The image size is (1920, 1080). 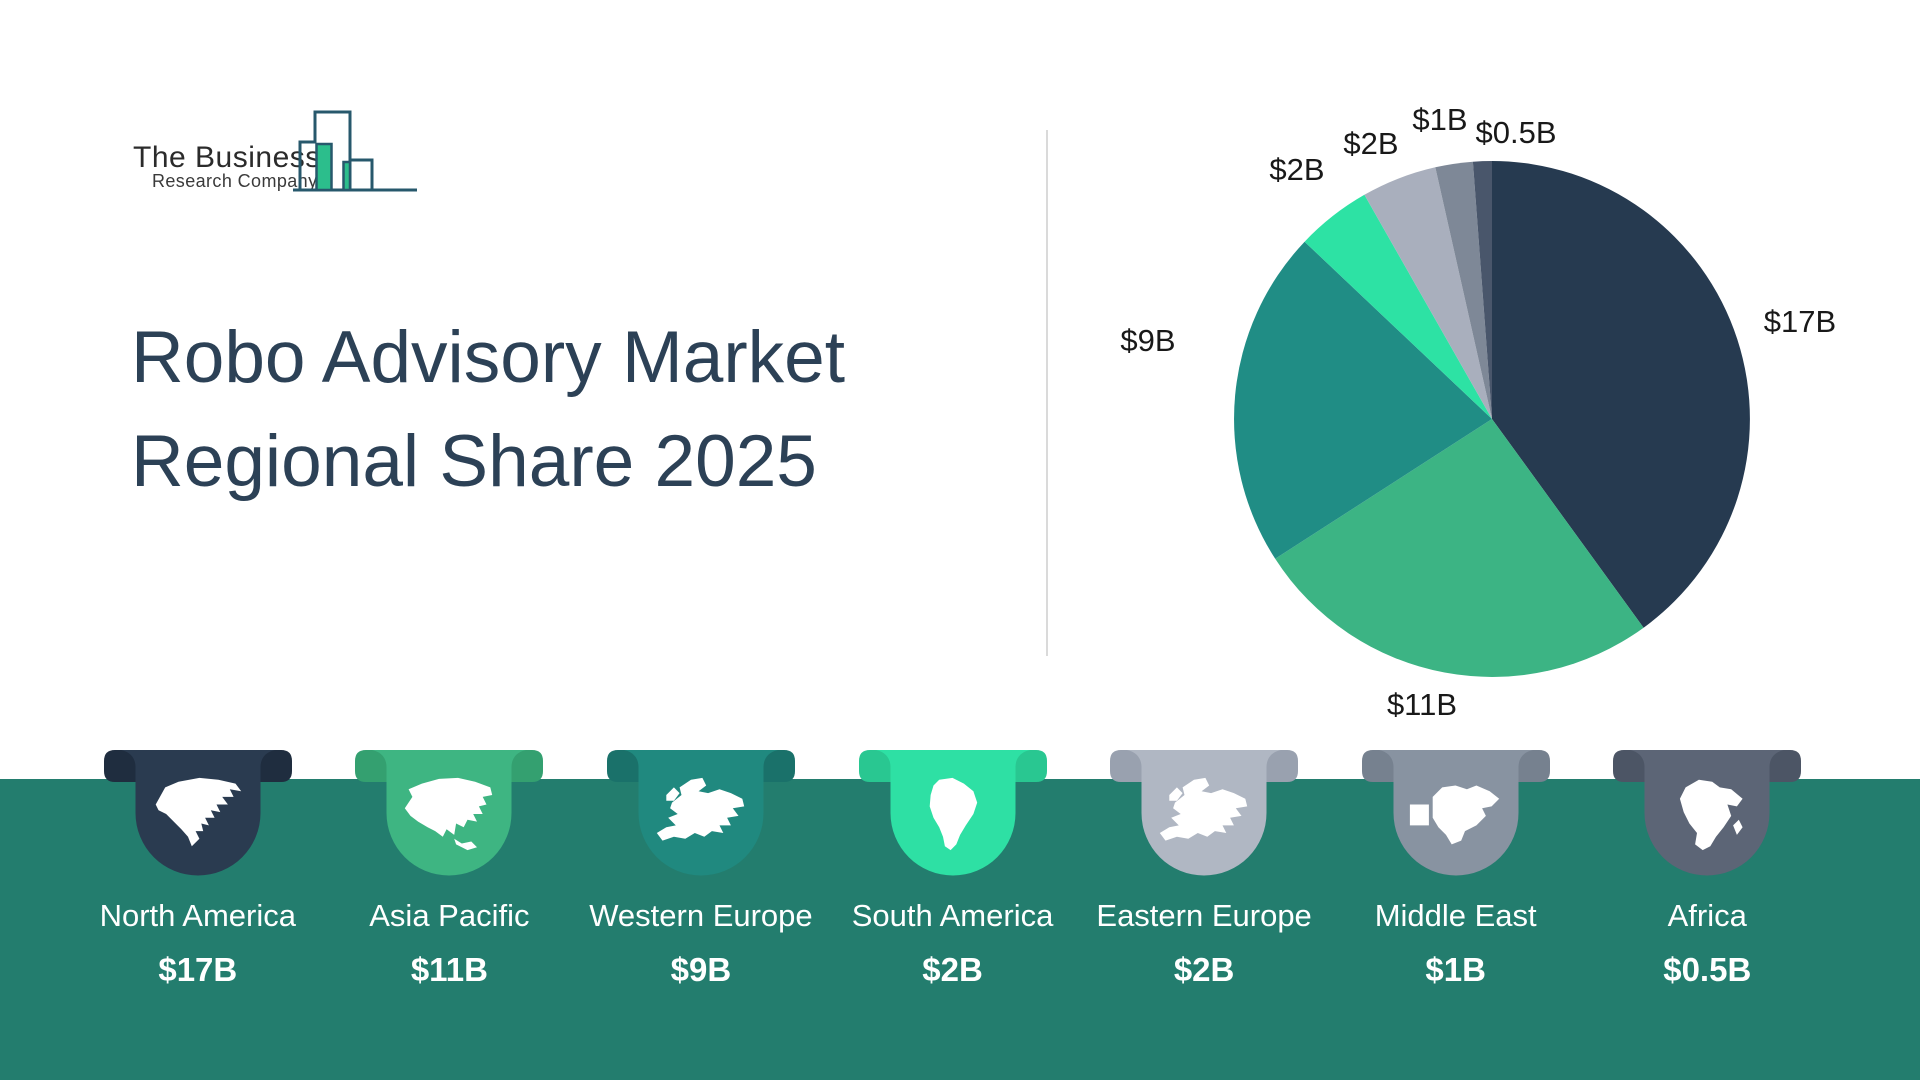 I want to click on region-name: Asia Pacific, so click(x=449, y=915).